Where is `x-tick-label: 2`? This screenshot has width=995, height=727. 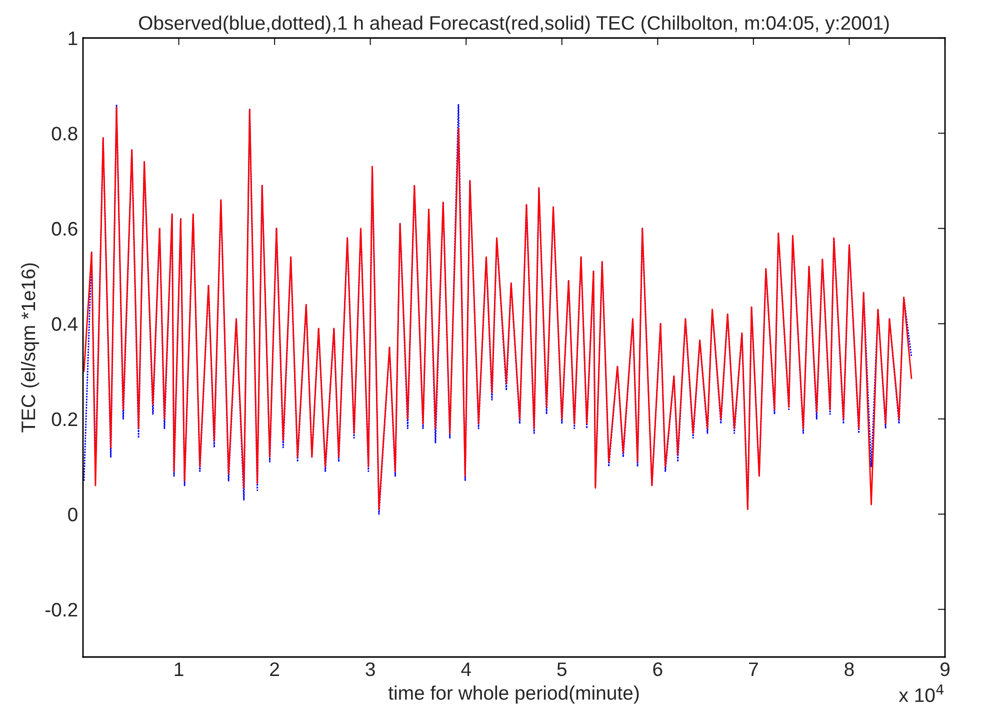 x-tick-label: 2 is located at coordinates (274, 669).